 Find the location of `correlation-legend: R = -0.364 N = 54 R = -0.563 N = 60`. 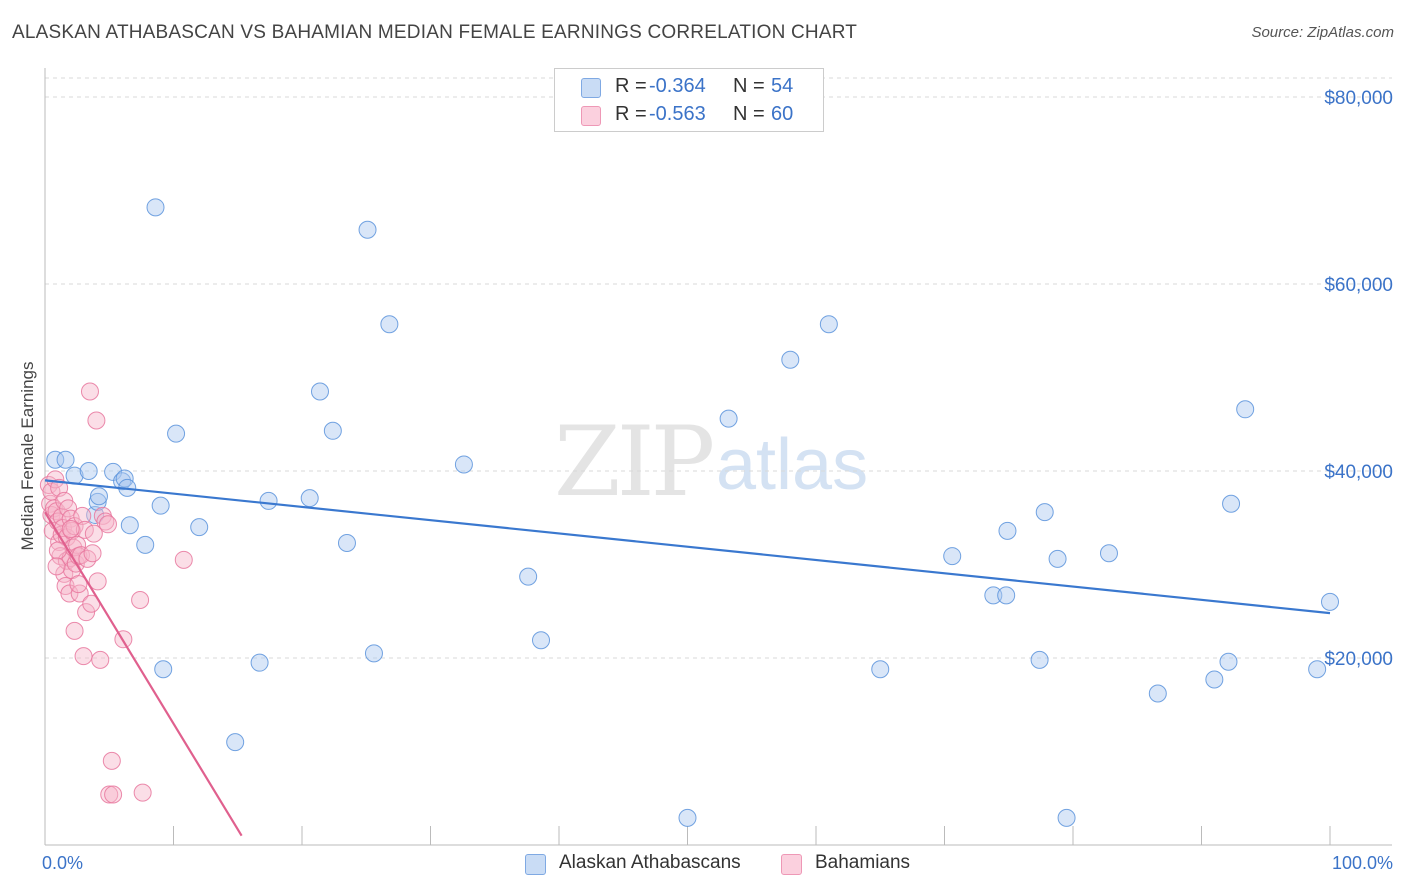

correlation-legend: R = -0.364 N = 54 R = -0.563 N = 60 is located at coordinates (689, 100).